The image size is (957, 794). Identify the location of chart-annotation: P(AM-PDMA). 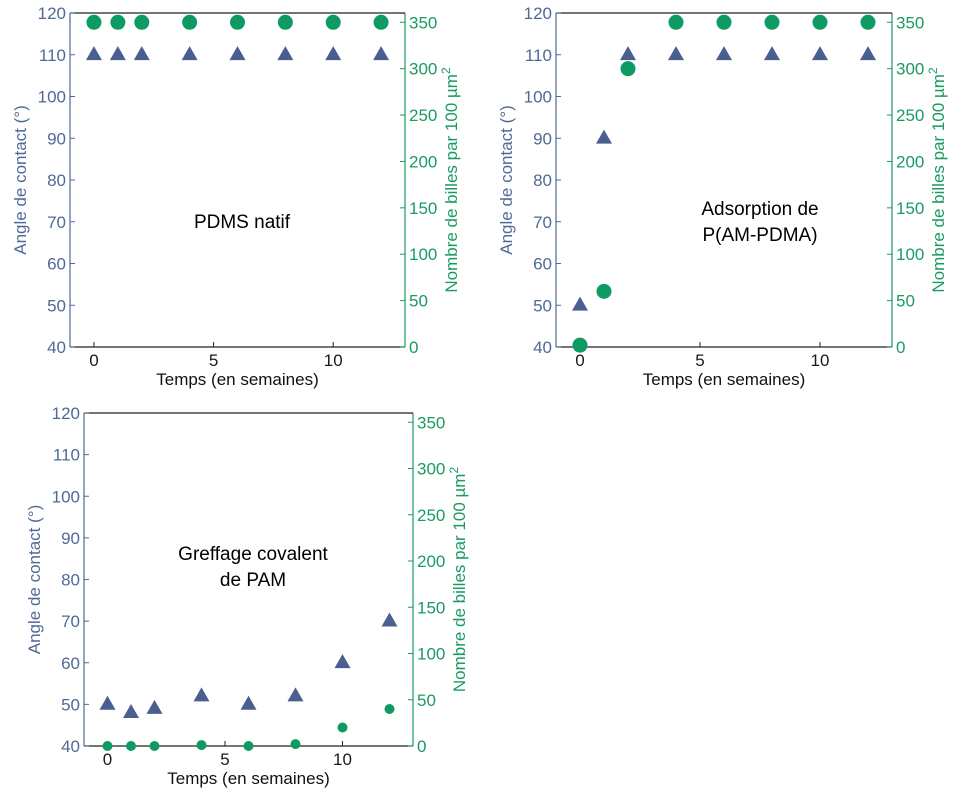
(759, 235).